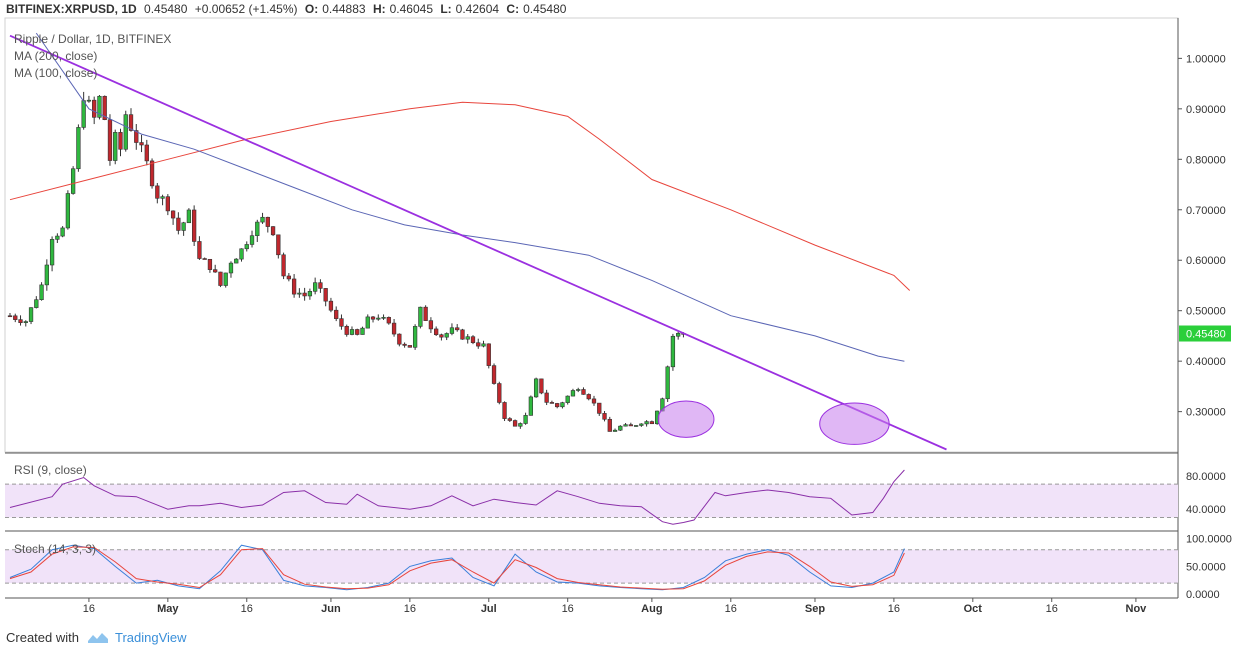  Describe the element at coordinates (344, 9) in the screenshot. I see `open-value: 0.44883` at that location.